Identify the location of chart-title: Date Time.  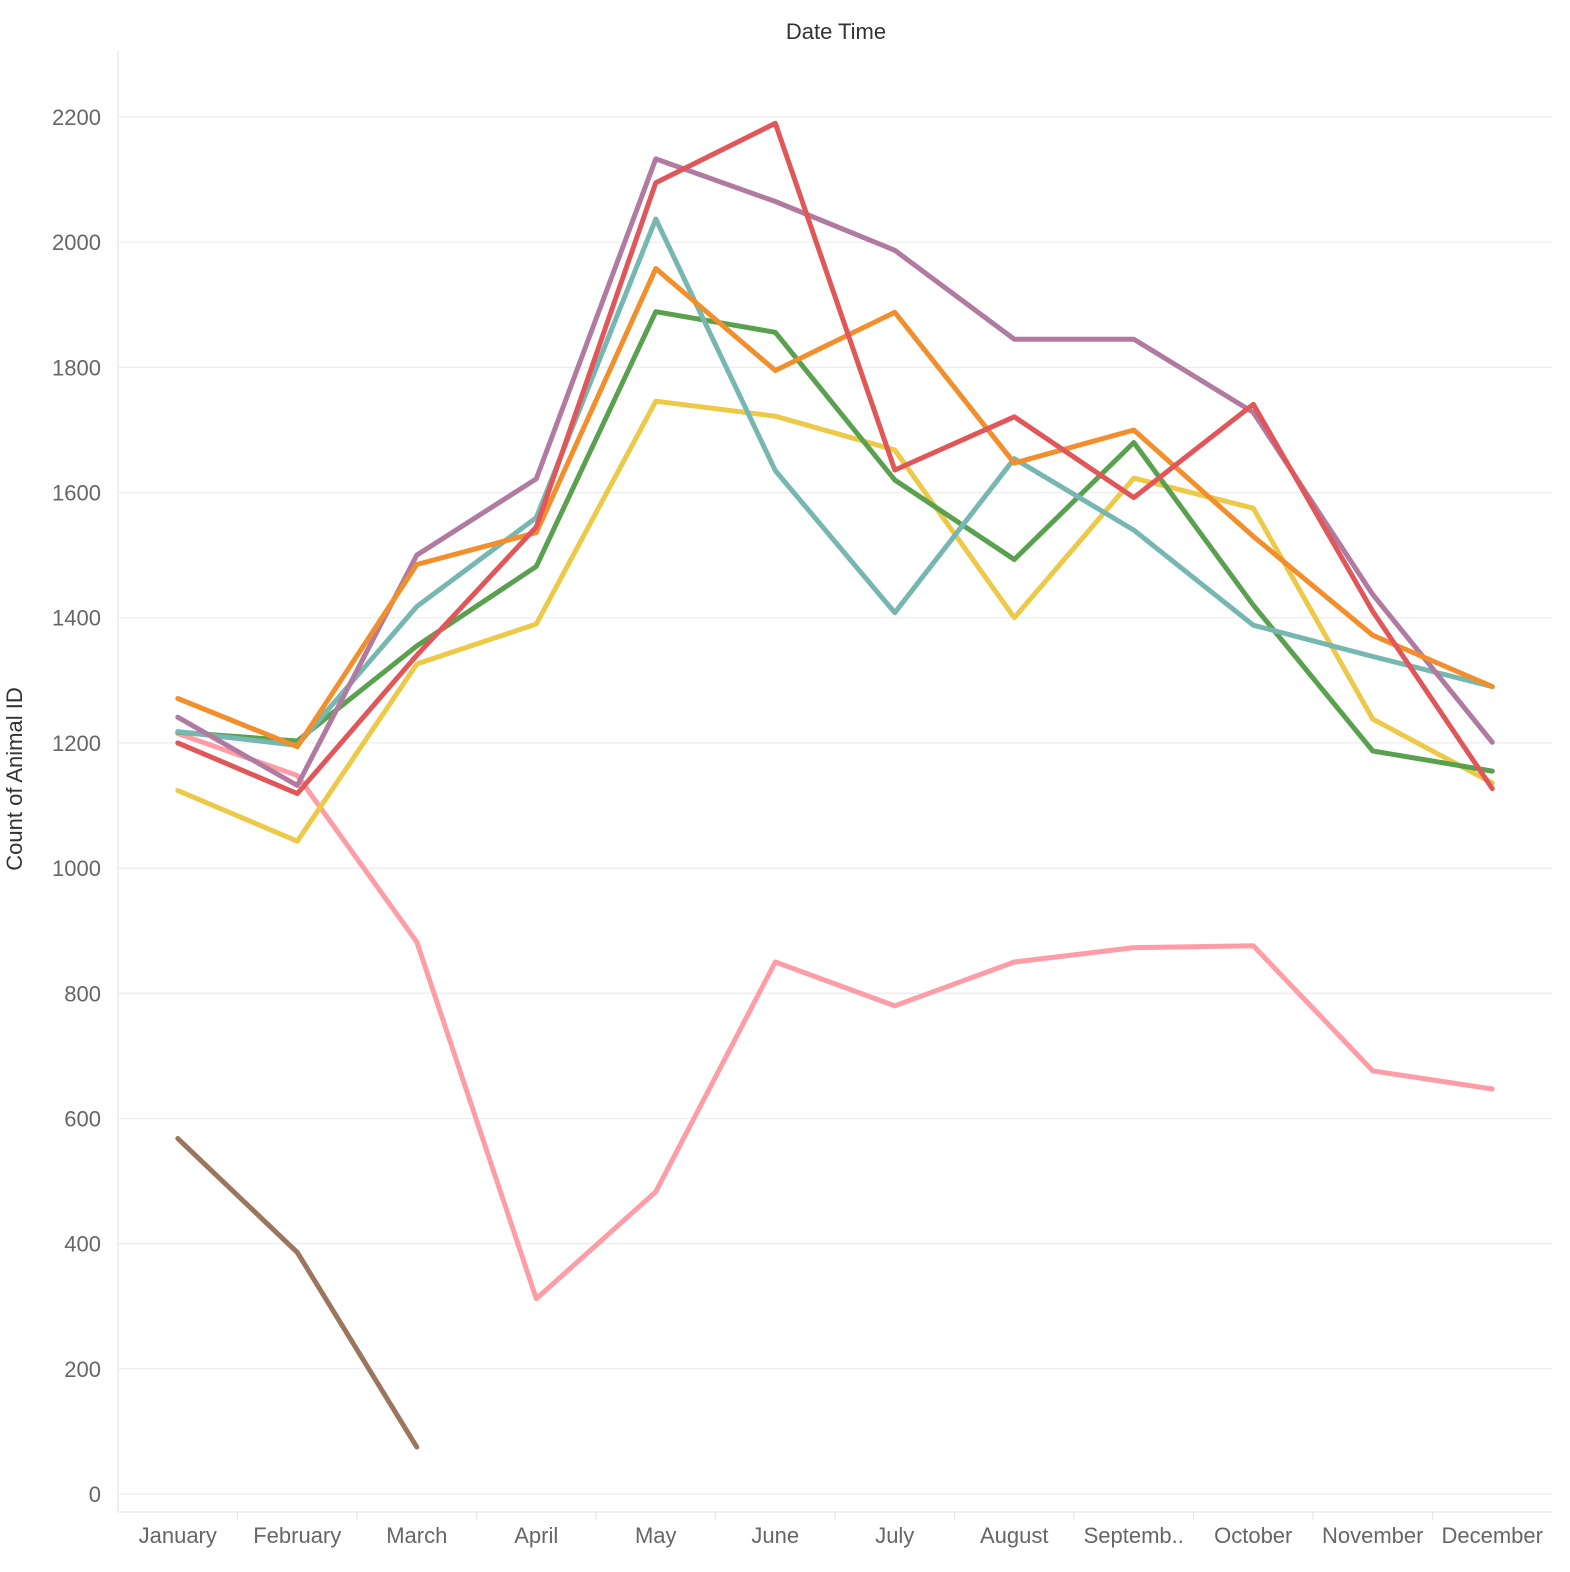
(836, 31).